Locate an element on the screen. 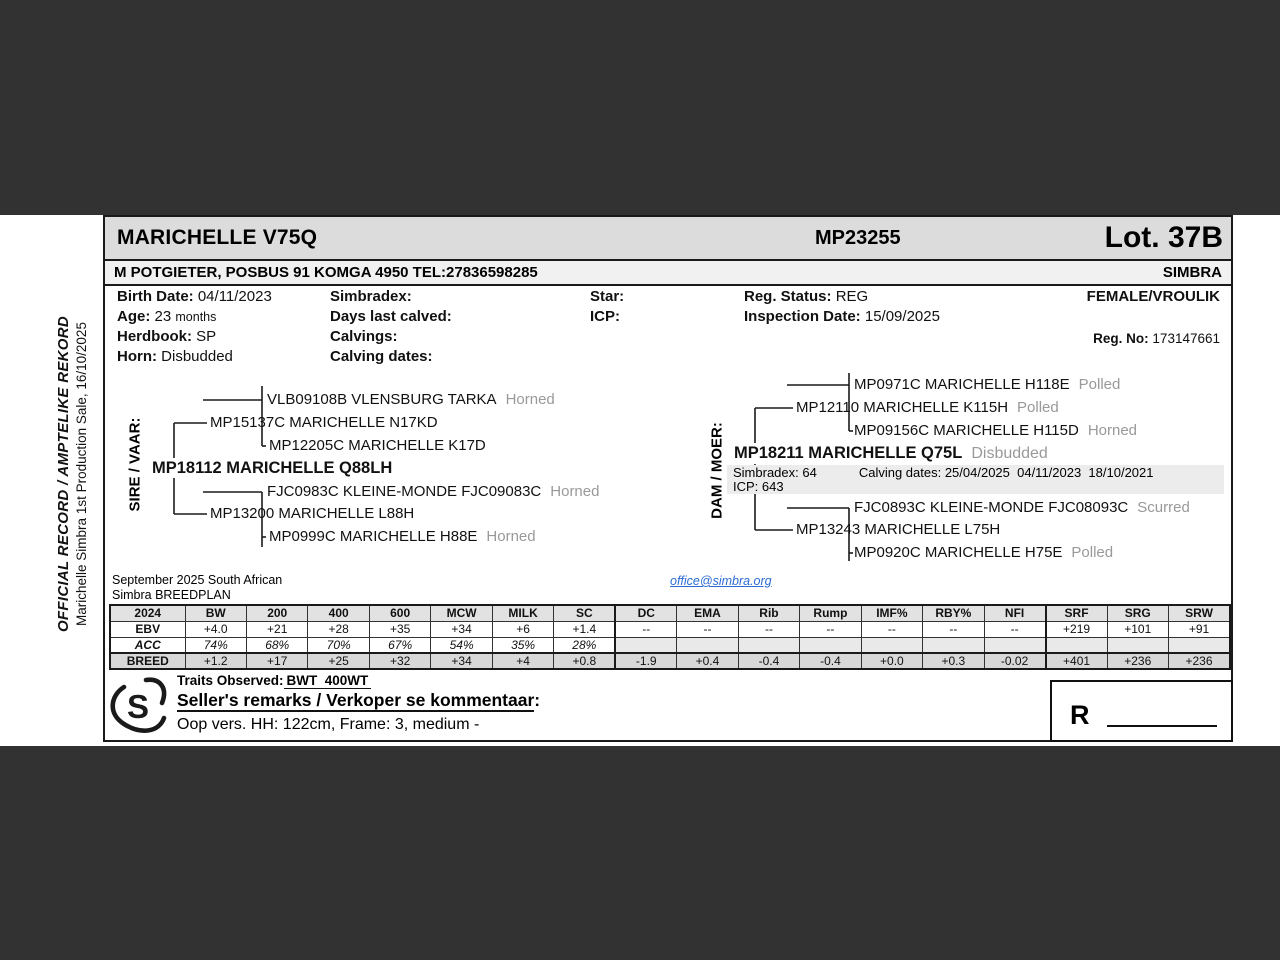 The height and width of the screenshot is (960, 1280). seller-remarks-text: Oop vers. HH: 122cm, Frame: 3, medium - is located at coordinates (328, 724).